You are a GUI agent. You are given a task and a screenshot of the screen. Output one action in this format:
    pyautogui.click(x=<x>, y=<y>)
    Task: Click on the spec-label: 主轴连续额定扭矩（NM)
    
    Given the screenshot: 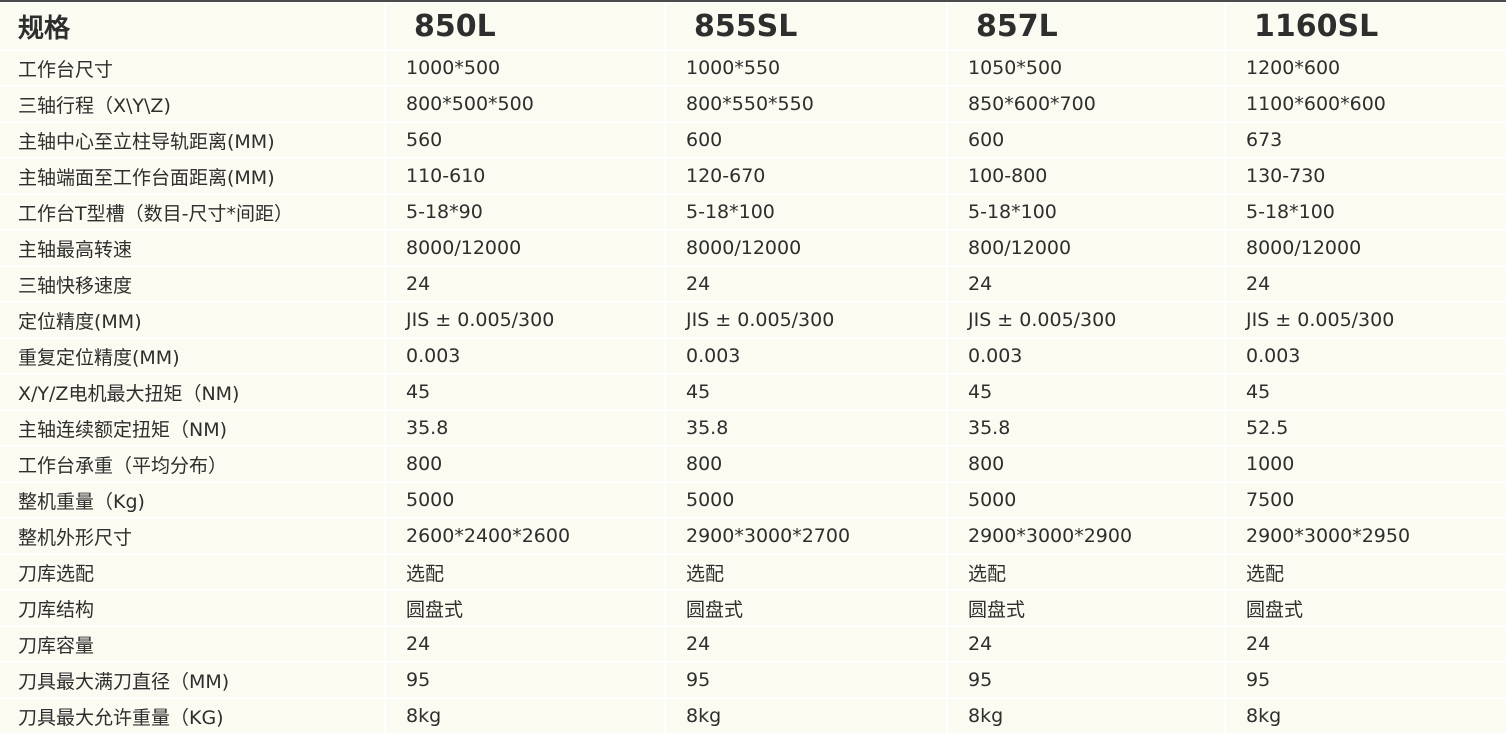 What is the action you would take?
    pyautogui.click(x=192, y=428)
    